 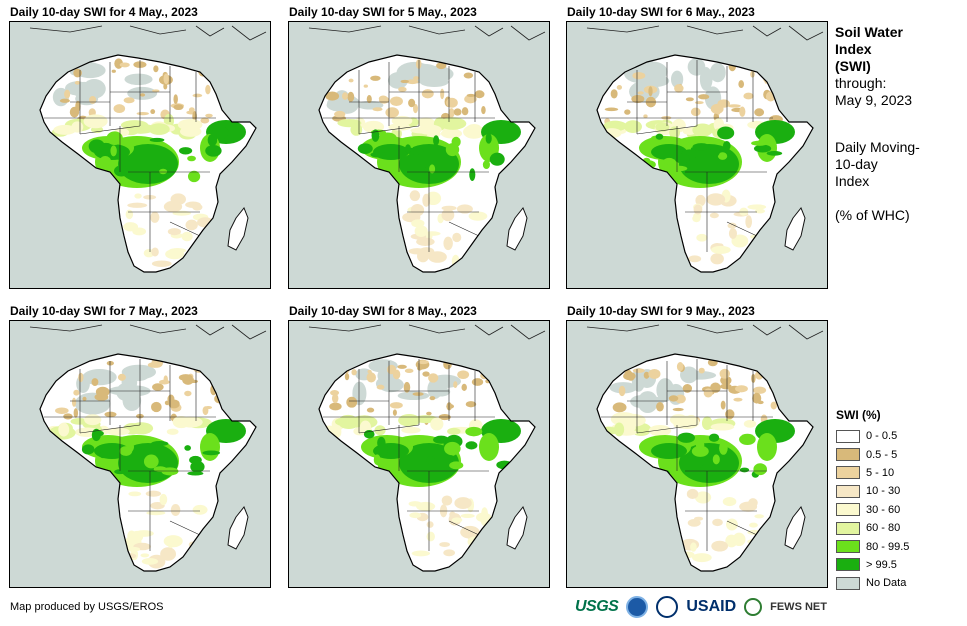 I want to click on legend-item: 60 - 80, so click(x=872, y=528).